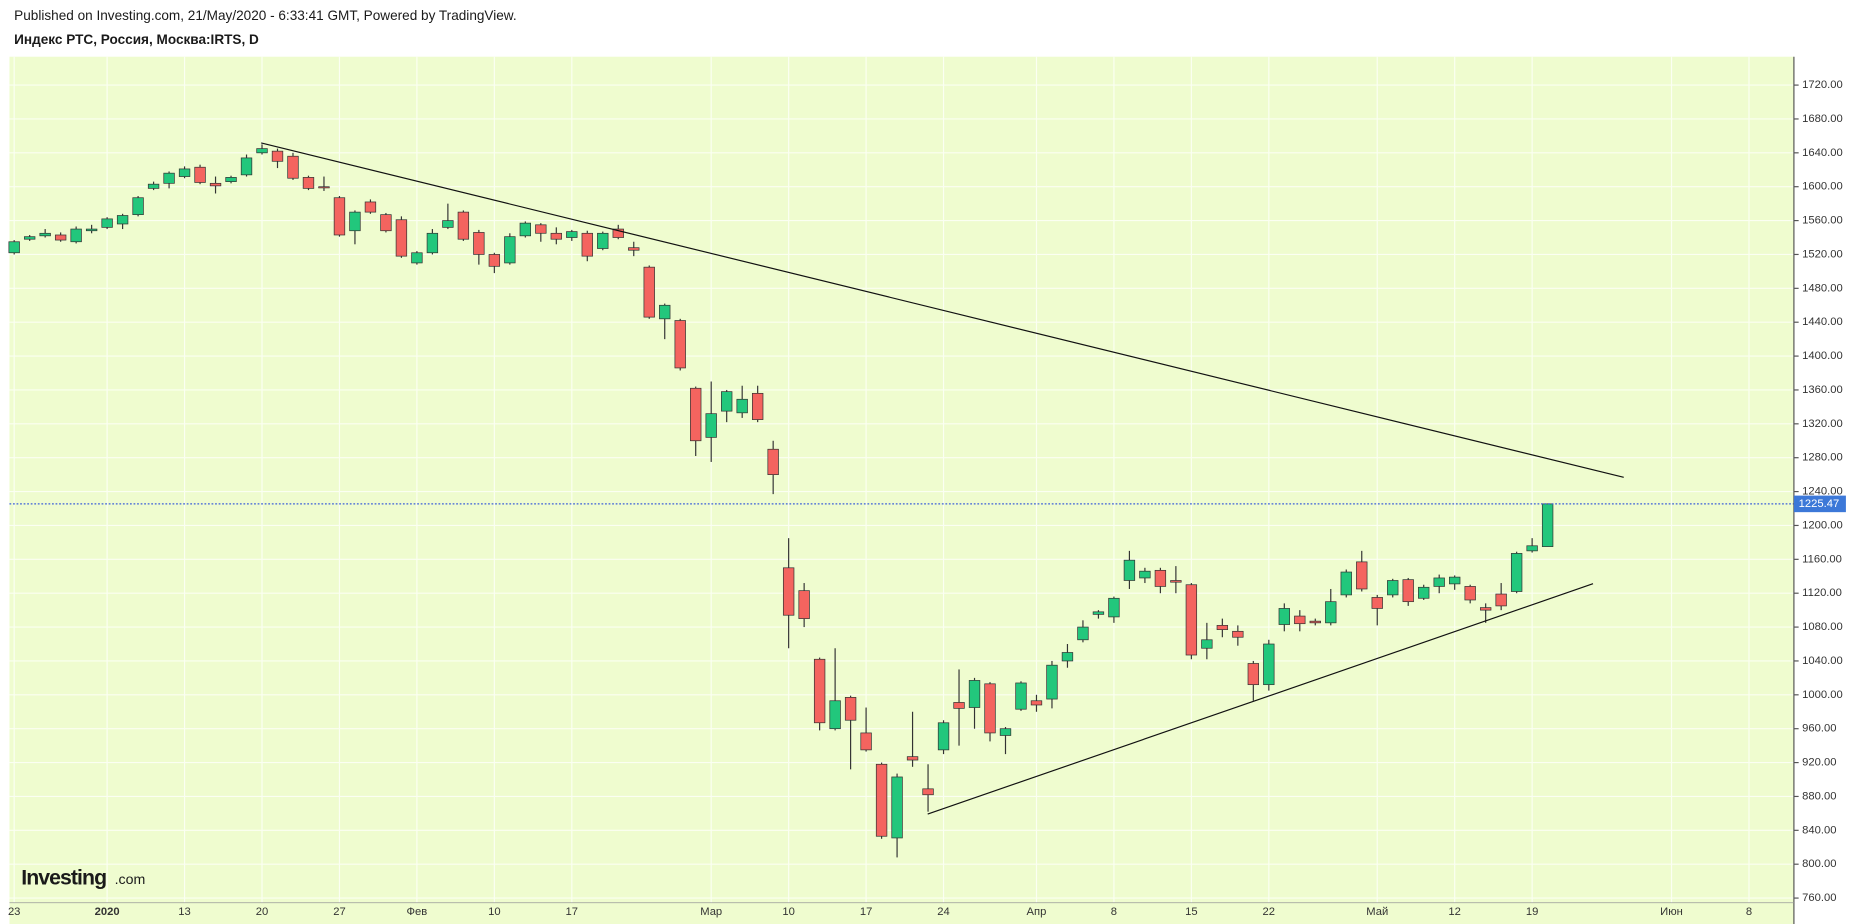  What do you see at coordinates (1822, 356) in the screenshot?
I see `y-tick-label: 1400.00` at bounding box center [1822, 356].